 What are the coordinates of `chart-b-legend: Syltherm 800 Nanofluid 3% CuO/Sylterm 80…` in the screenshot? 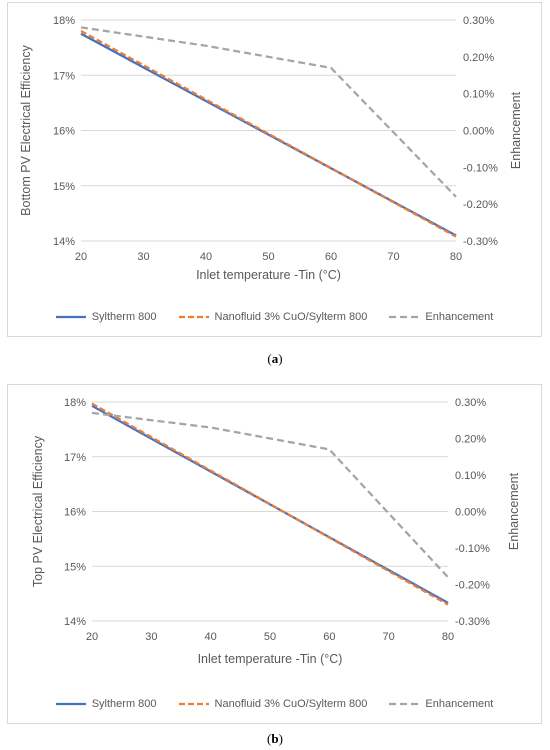 It's located at (274, 704).